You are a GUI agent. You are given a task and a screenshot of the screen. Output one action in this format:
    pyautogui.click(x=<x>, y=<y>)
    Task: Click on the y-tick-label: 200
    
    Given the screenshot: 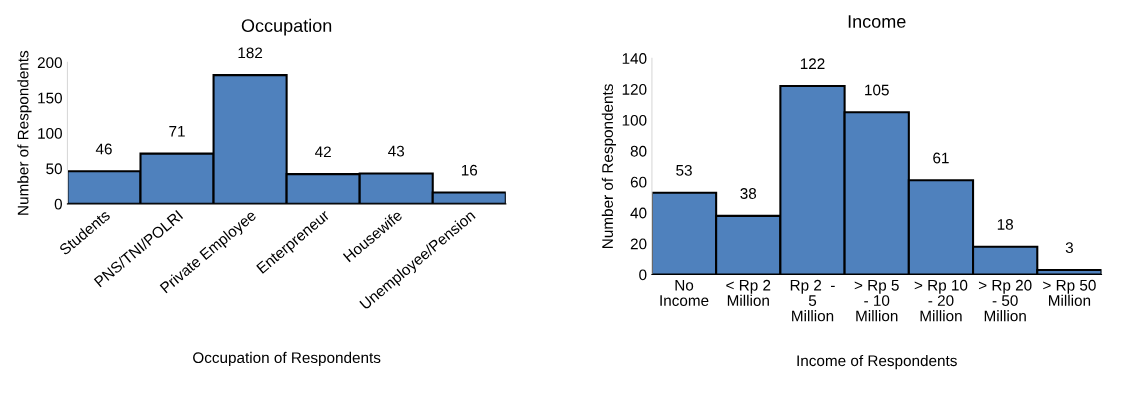 What is the action you would take?
    pyautogui.click(x=49, y=63)
    